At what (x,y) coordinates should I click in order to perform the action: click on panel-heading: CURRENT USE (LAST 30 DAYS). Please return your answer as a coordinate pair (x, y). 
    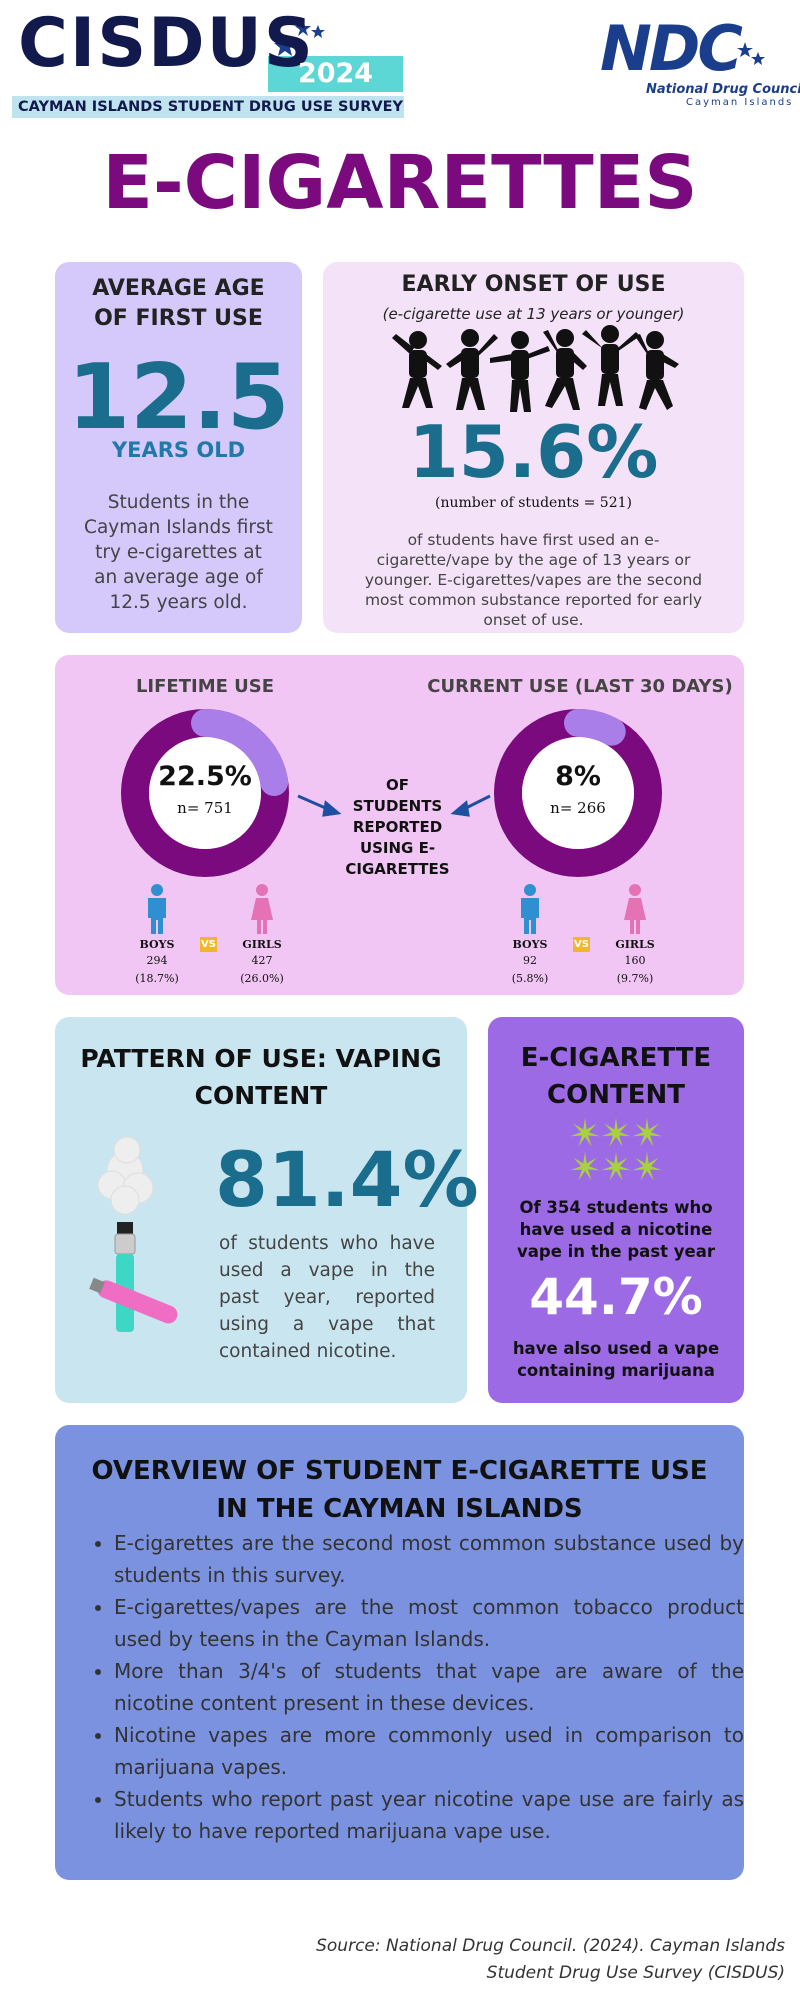
    Looking at the image, I should click on (580, 686).